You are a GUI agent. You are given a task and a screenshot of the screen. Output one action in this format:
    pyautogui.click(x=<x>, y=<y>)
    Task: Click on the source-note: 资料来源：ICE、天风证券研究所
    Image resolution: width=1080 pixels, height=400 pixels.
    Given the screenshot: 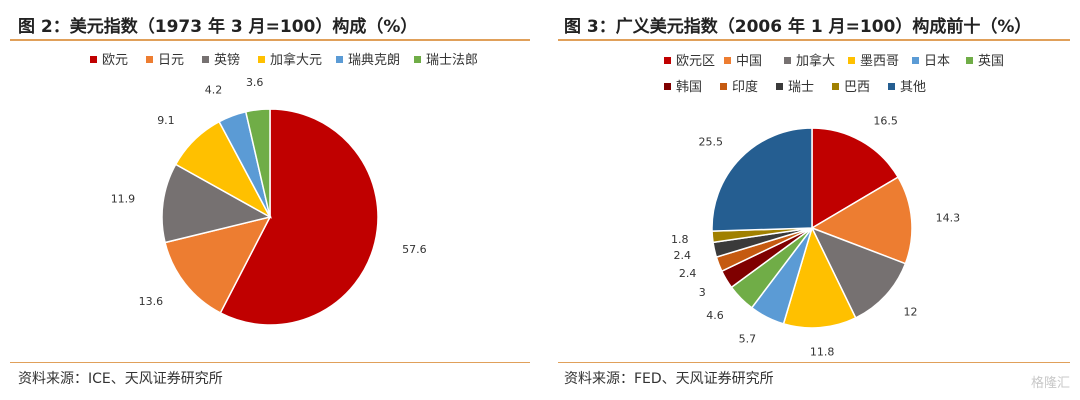 What is the action you would take?
    pyautogui.click(x=120, y=379)
    